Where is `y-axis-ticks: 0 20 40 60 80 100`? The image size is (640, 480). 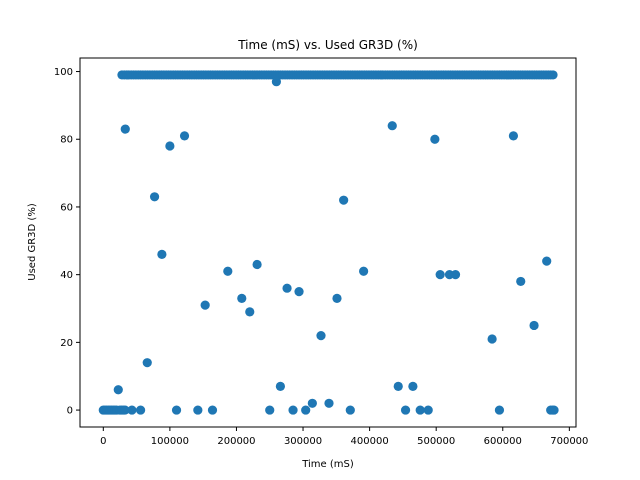 y-axis-ticks: 0 20 40 60 80 100 is located at coordinates (67, 242).